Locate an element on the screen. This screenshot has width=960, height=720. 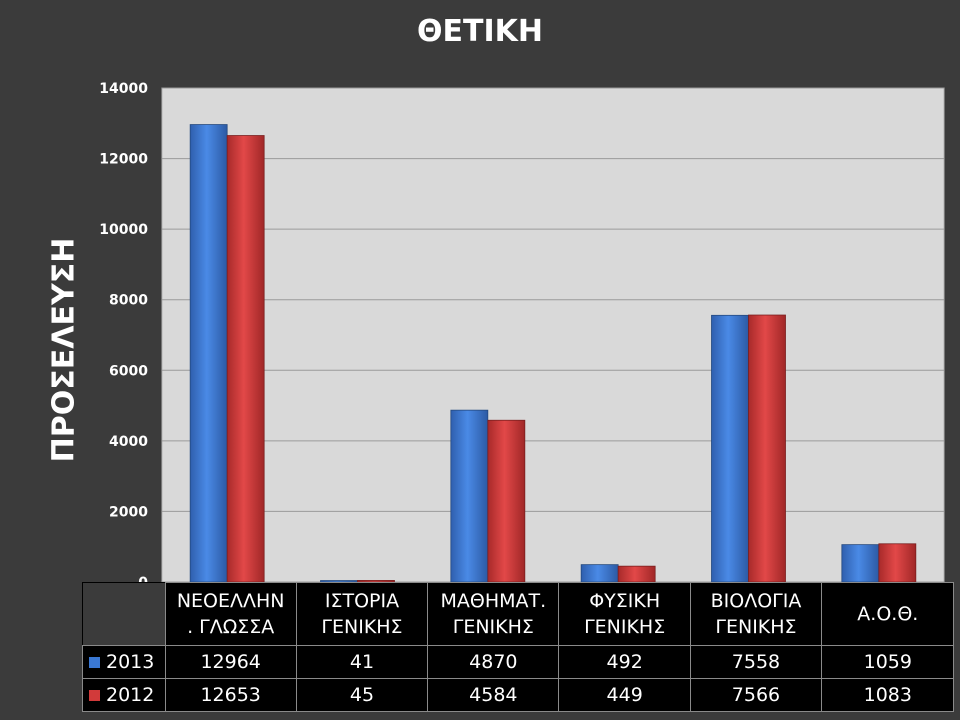
chart-title: ΘΕΤΙΚΗ is located at coordinates (480, 31).